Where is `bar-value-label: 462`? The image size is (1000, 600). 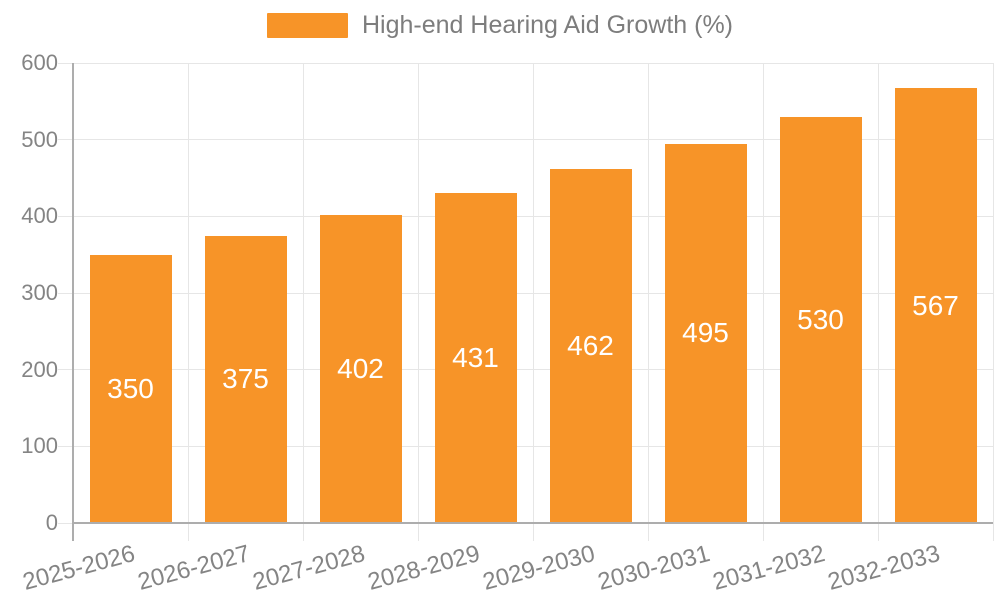
bar-value-label: 462 is located at coordinates (590, 345).